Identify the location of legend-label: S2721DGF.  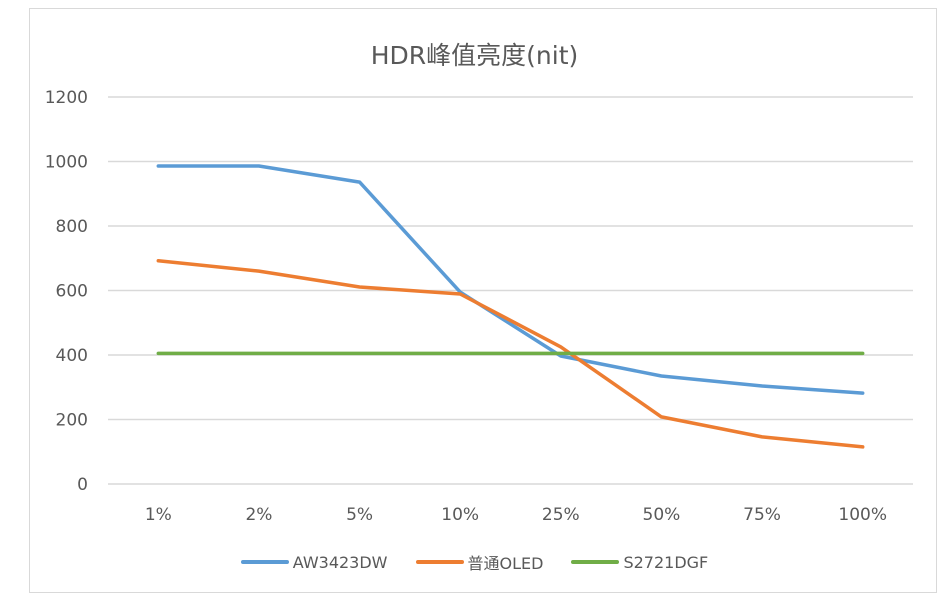
(666, 562).